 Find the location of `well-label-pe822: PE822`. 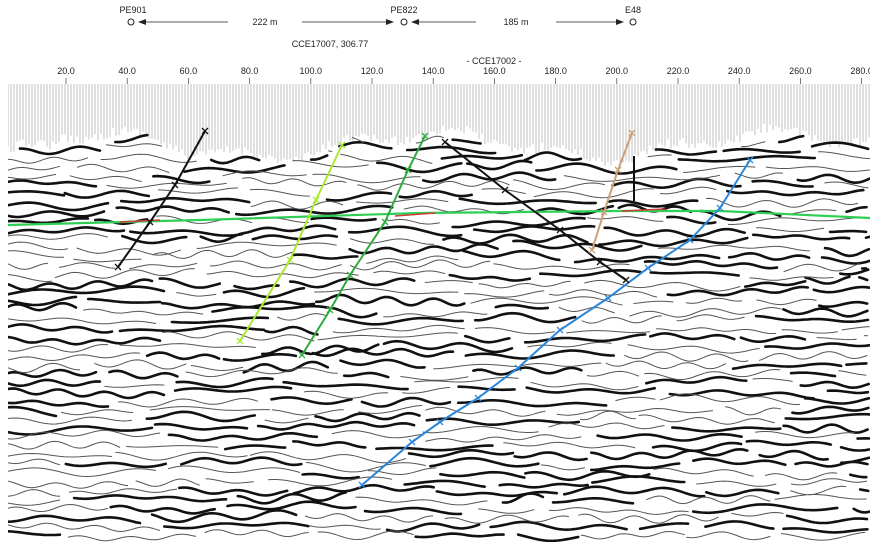

well-label-pe822: PE822 is located at coordinates (403, 10).